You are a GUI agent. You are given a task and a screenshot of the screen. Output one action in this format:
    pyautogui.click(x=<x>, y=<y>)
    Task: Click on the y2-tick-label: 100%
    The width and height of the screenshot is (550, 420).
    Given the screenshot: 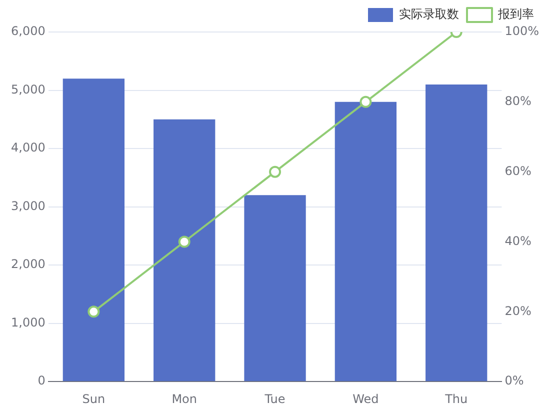 What is the action you would take?
    pyautogui.click(x=522, y=31)
    